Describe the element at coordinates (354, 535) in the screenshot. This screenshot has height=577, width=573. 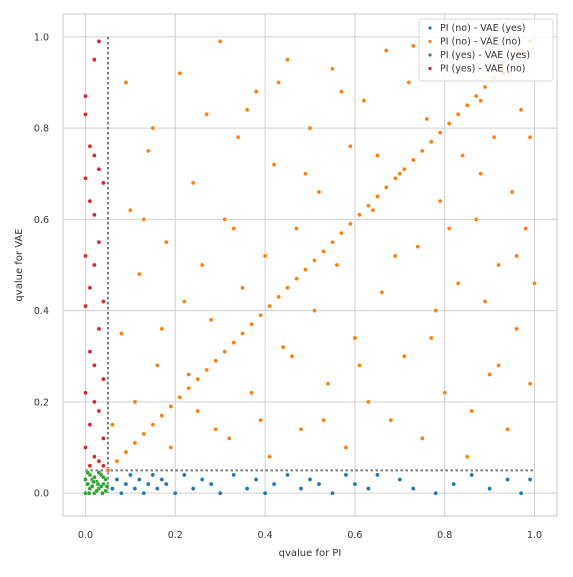
I see `x-tick-label: 0.6` at that location.